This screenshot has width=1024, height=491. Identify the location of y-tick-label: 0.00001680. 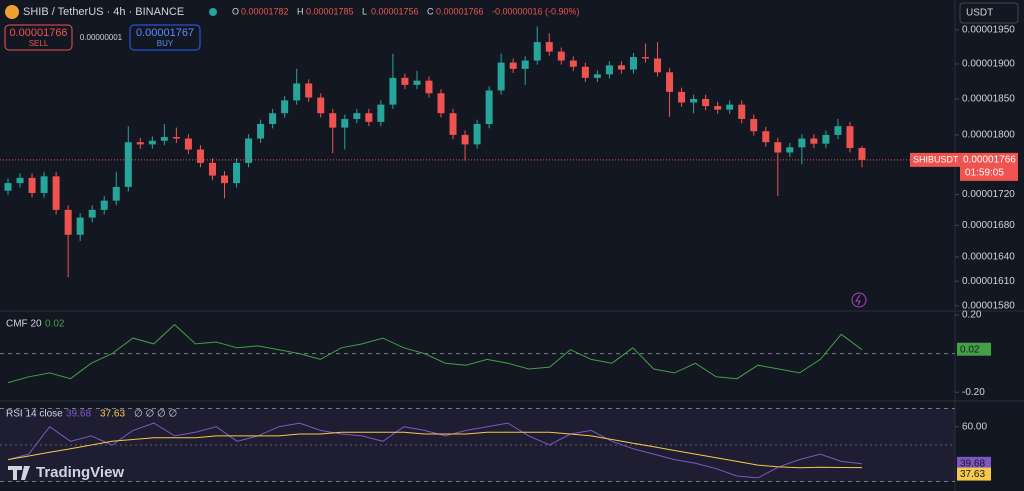
(988, 225).